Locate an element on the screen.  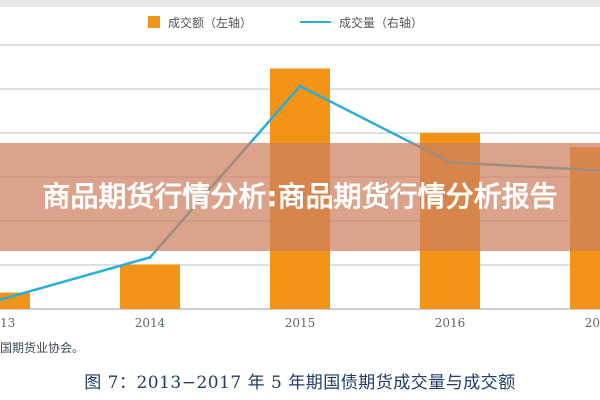
top-border is located at coordinates (300, 3).